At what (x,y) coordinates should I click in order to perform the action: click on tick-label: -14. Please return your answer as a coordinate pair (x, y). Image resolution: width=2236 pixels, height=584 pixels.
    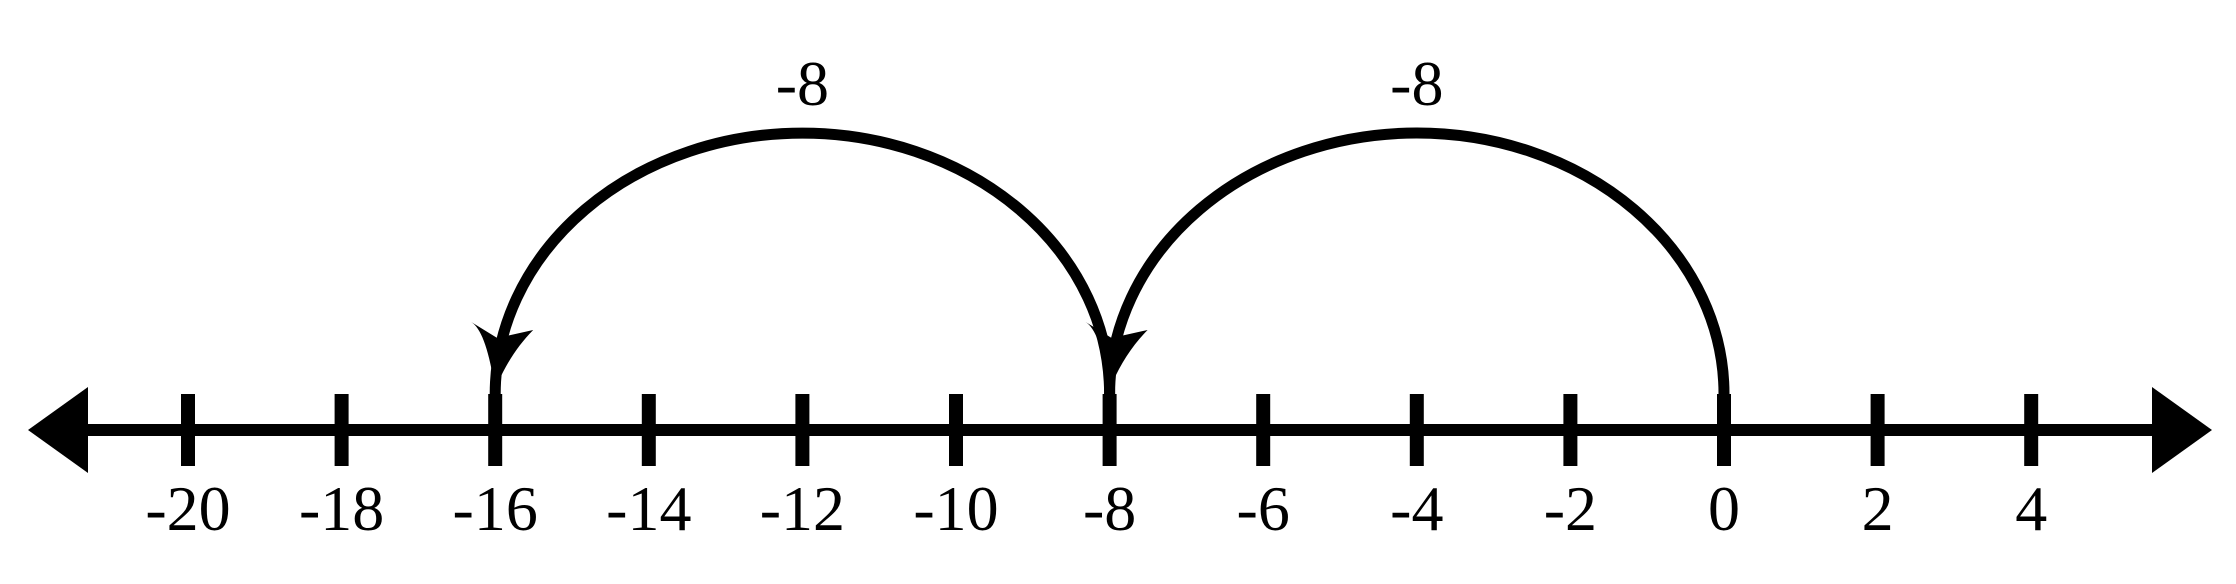
    Looking at the image, I should click on (648, 508).